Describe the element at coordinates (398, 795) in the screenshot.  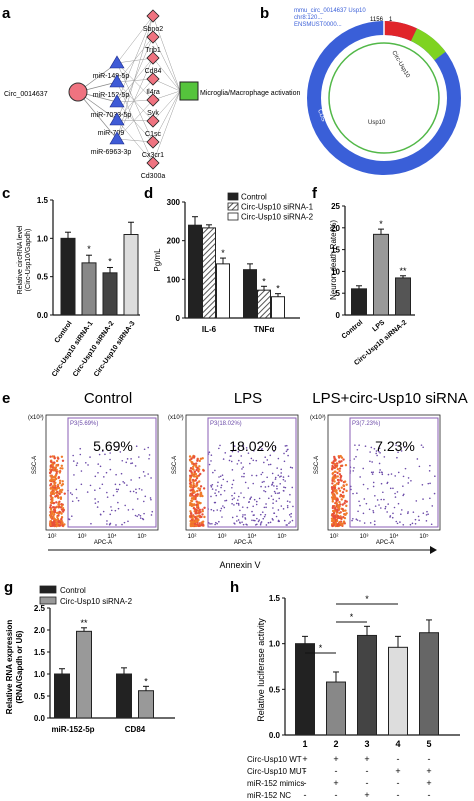
I see `panel-h-condition-sign: -` at that location.